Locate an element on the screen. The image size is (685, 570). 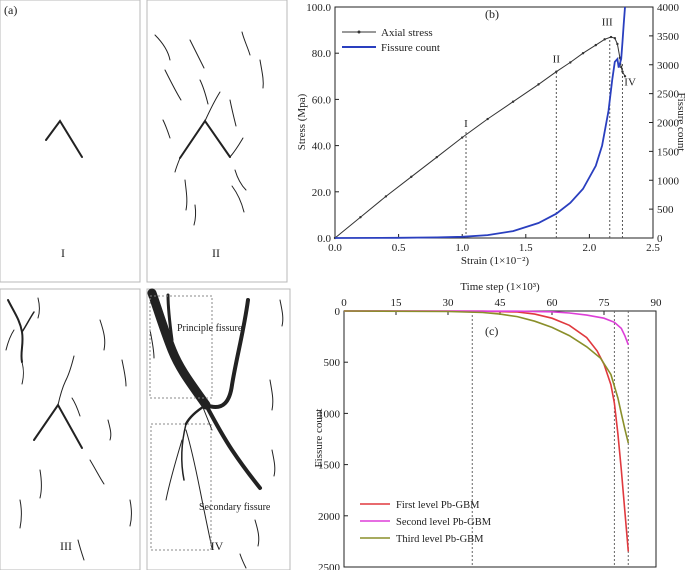
panel-c-tag: (c) is located at coordinates (491, 331).